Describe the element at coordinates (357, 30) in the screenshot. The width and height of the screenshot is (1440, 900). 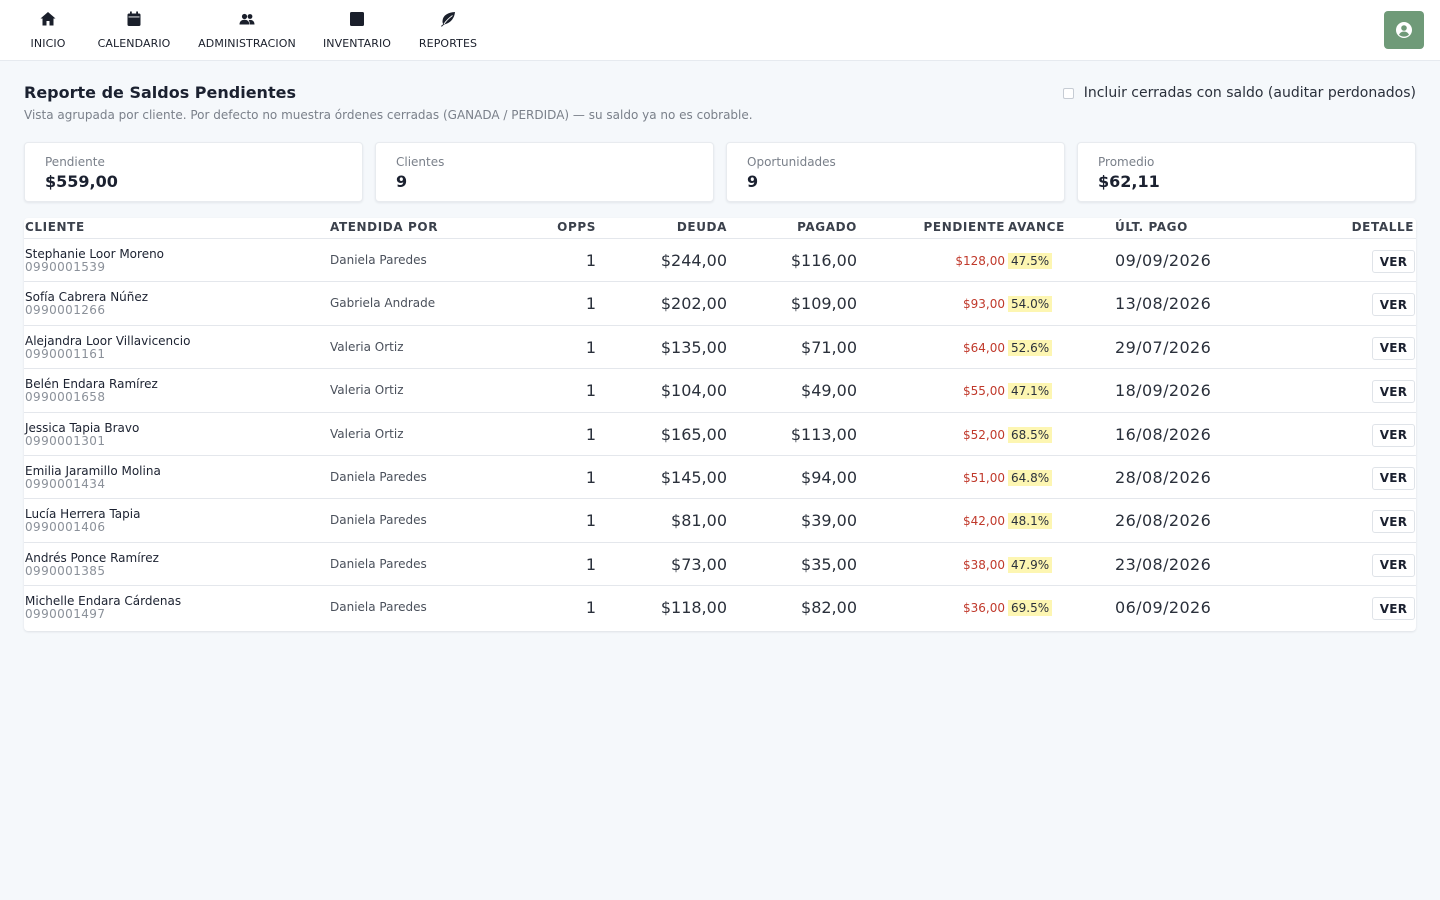
I see `nav-item-inventario: INVENTARIO` at that location.